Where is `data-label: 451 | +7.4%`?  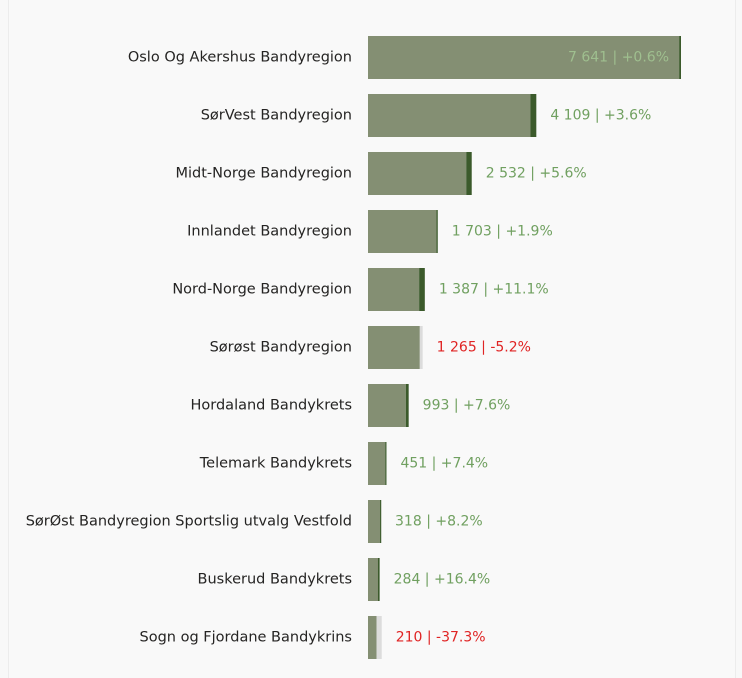 data-label: 451 | +7.4% is located at coordinates (444, 464).